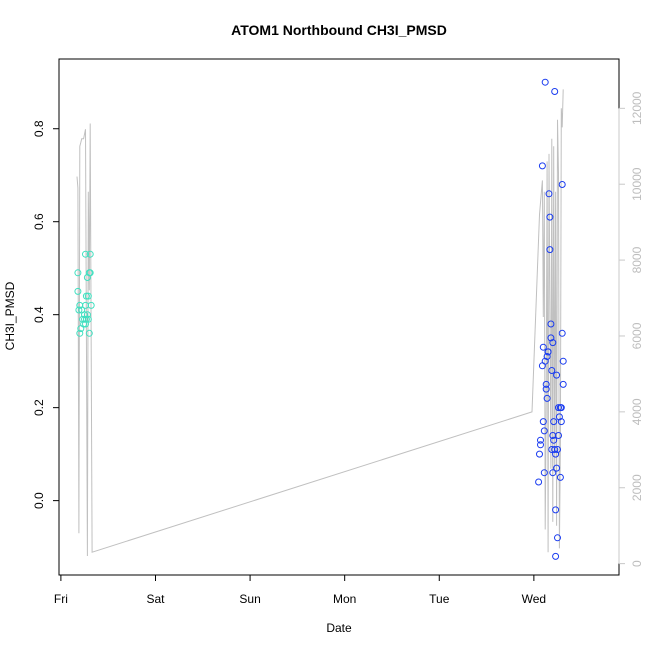 This screenshot has height=650, width=650. I want to click on x-tick-label: Fri, so click(61, 599).